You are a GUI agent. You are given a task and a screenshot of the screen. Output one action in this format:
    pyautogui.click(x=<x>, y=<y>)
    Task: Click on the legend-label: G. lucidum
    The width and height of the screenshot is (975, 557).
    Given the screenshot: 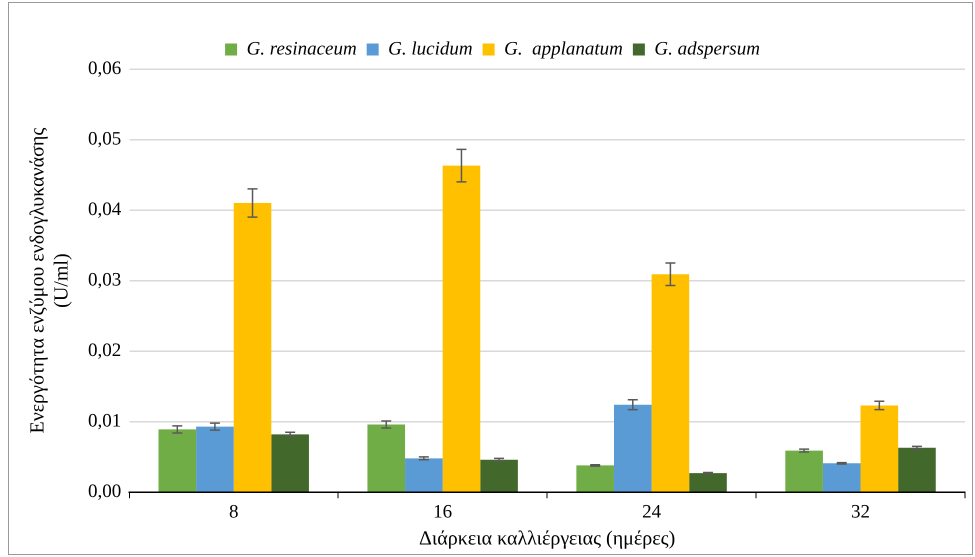 What is the action you would take?
    pyautogui.click(x=430, y=49)
    